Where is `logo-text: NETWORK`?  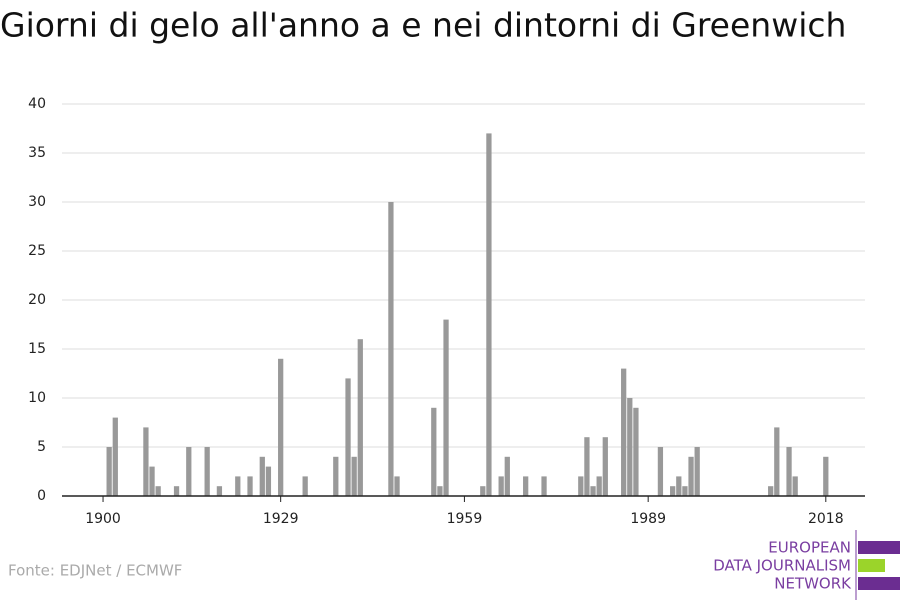
logo-text: NETWORK is located at coordinates (813, 584).